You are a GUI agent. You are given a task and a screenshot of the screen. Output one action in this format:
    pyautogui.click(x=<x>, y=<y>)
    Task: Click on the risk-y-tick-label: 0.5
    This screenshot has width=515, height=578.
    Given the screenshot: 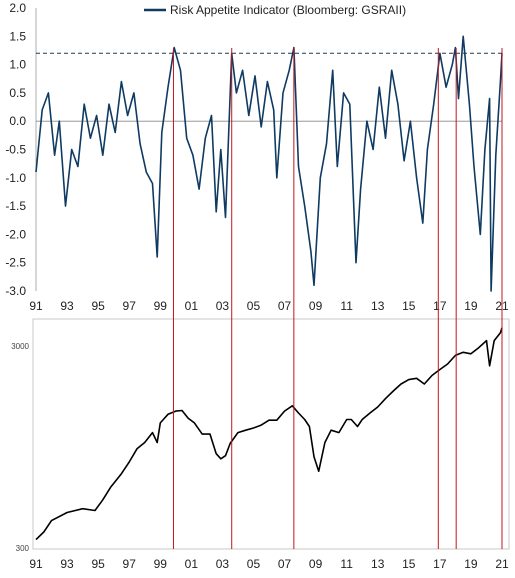 What is the action you would take?
    pyautogui.click(x=17, y=93)
    